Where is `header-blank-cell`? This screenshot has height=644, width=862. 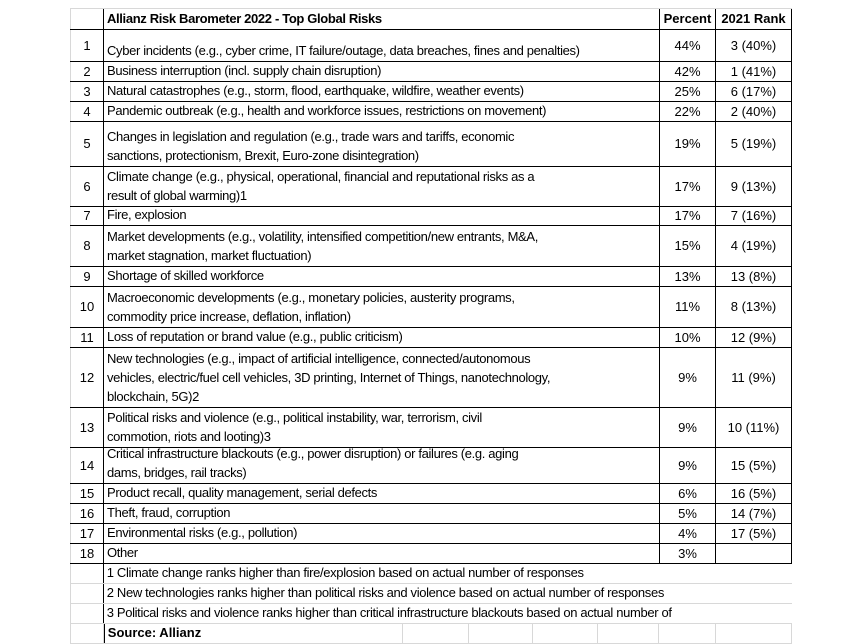
header-blank-cell is located at coordinates (87, 19).